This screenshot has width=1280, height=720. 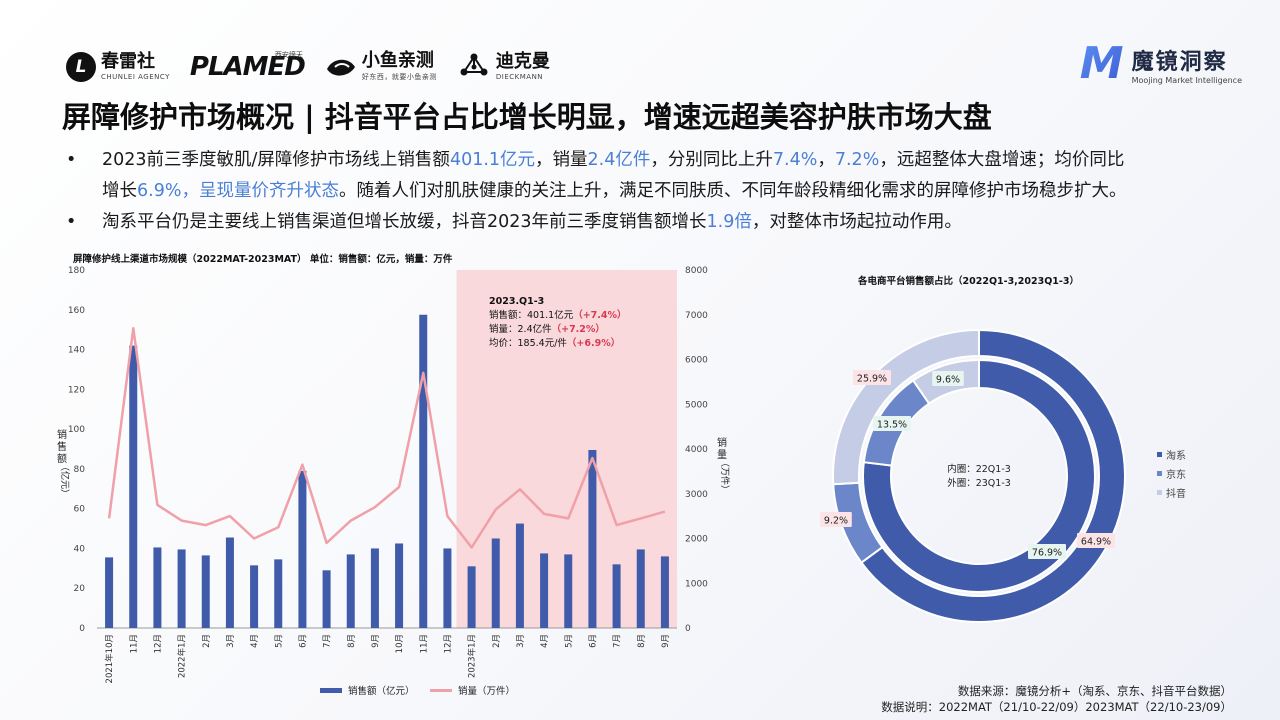 What do you see at coordinates (386, 437) in the screenshot?
I see `line-volume` at bounding box center [386, 437].